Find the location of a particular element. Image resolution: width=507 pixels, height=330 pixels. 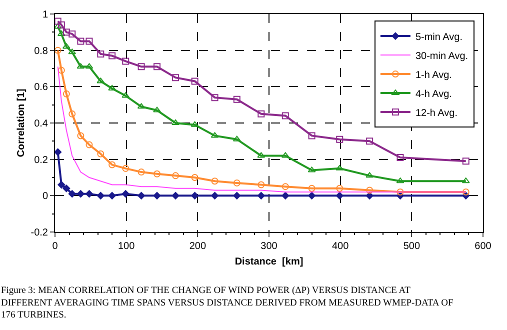

legend-label: 5-min Avg. is located at coordinates (439, 37).